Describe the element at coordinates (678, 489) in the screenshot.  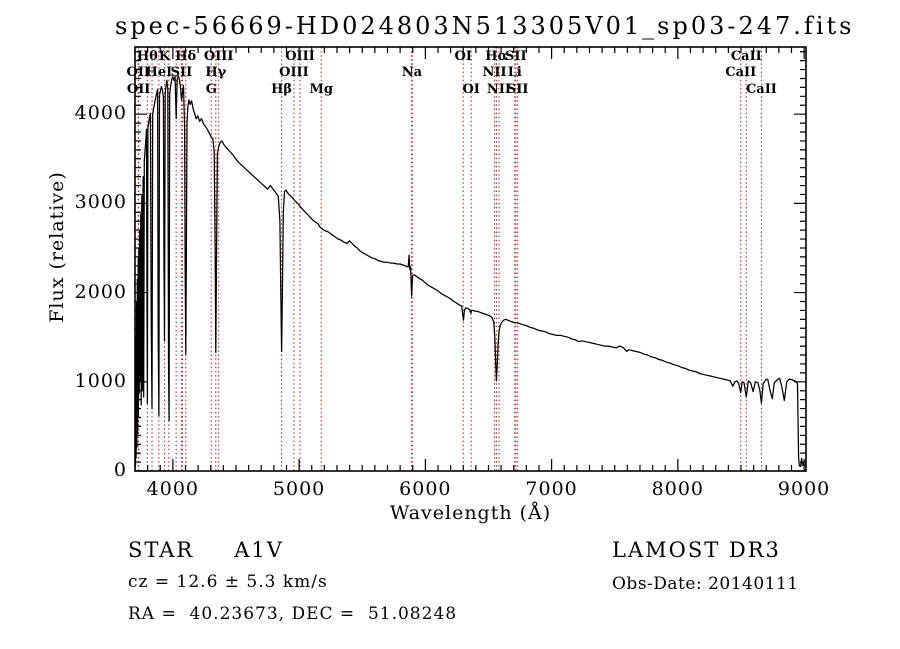
I see `x-tick-label: 8000` at that location.